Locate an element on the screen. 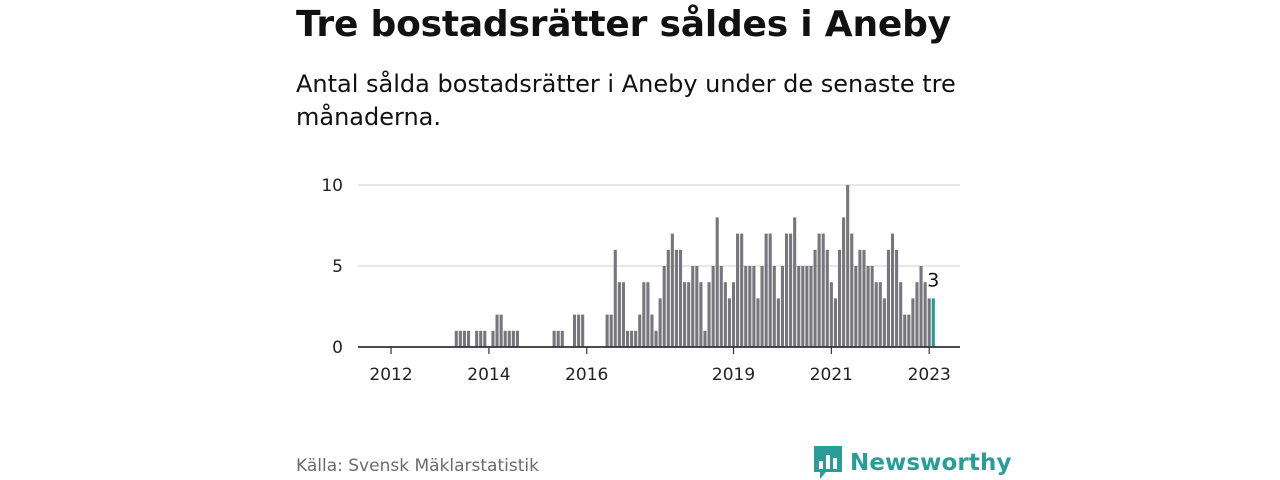 This screenshot has height=480, width=1280. y-tick-label: 5 is located at coordinates (337, 267).